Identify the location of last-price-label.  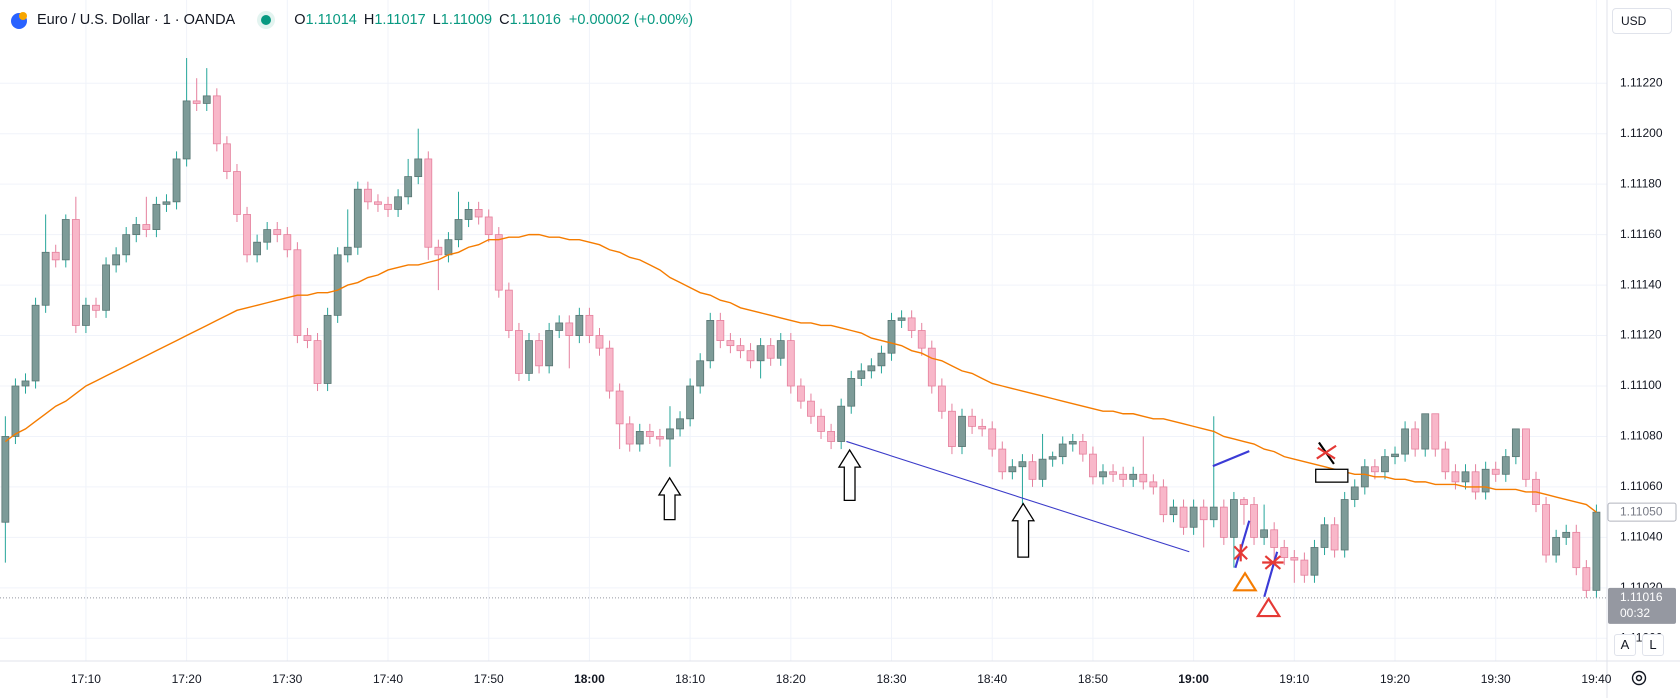
(1642, 605).